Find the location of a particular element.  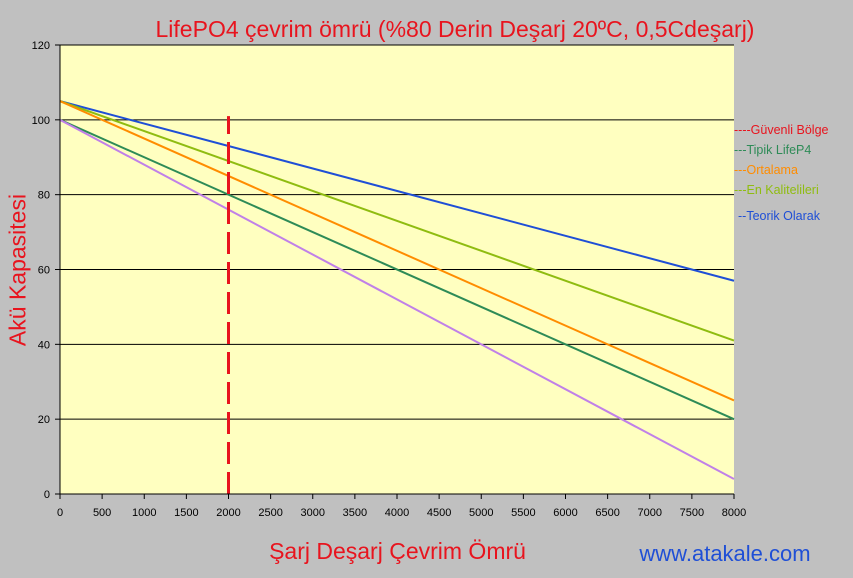

y-tick-label: 120 is located at coordinates (41, 46).